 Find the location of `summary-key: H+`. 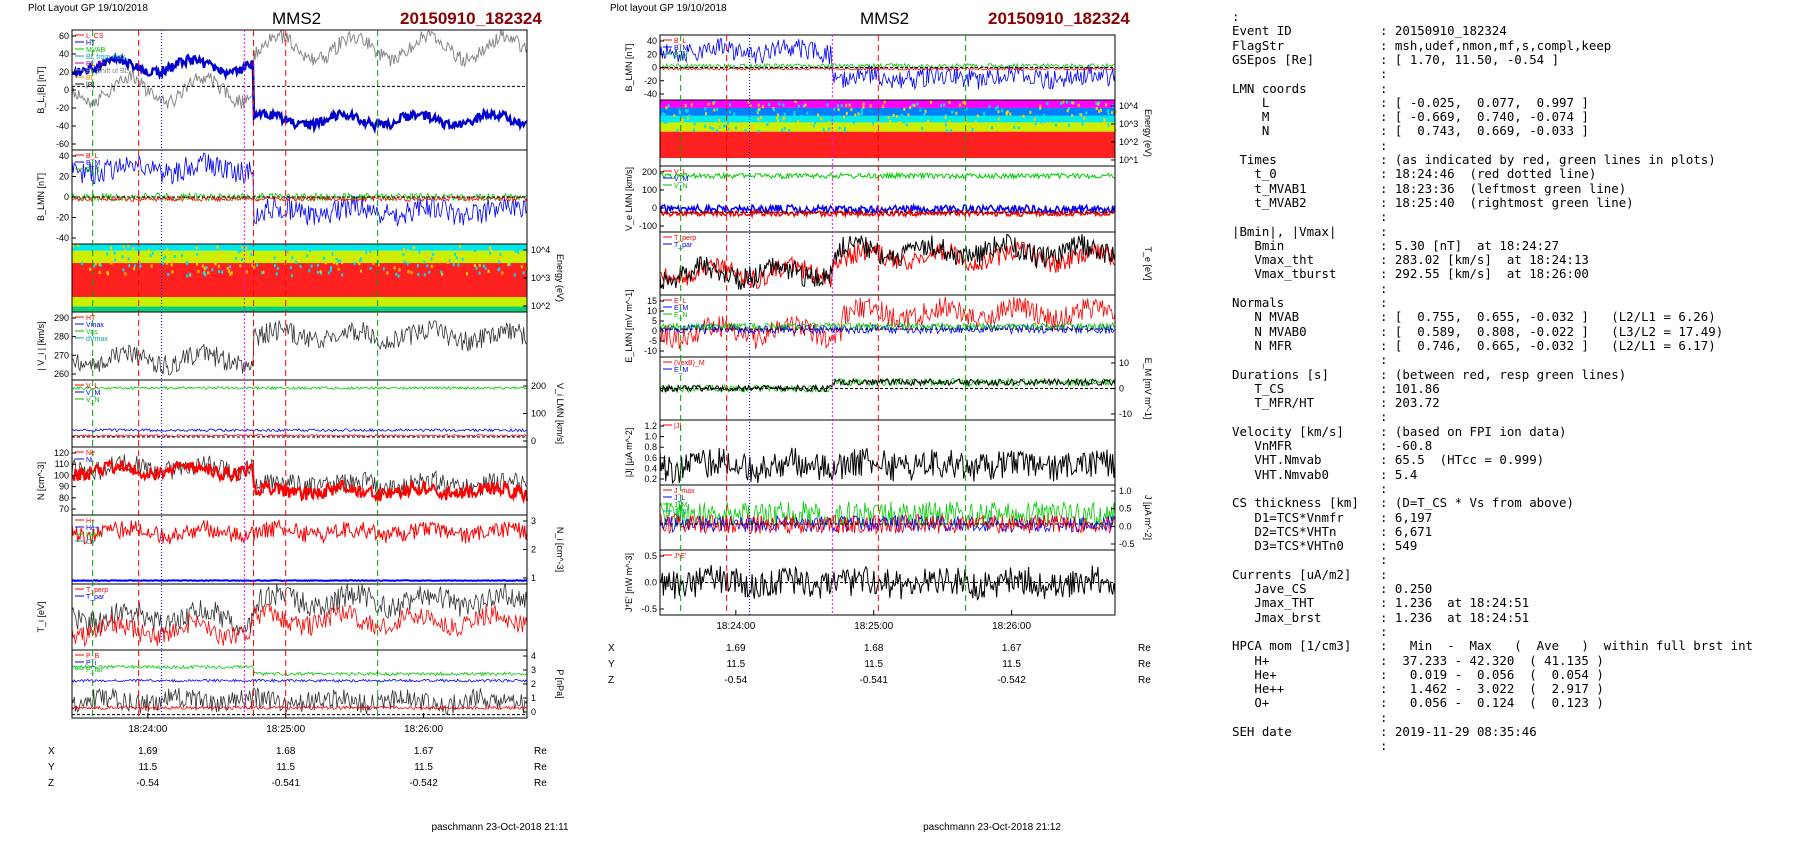

summary-key: H+ is located at coordinates (1251, 660).